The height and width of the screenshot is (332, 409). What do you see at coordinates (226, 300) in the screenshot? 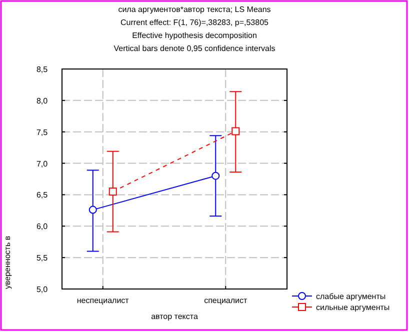
I see `x-tick-label: специалист` at bounding box center [226, 300].